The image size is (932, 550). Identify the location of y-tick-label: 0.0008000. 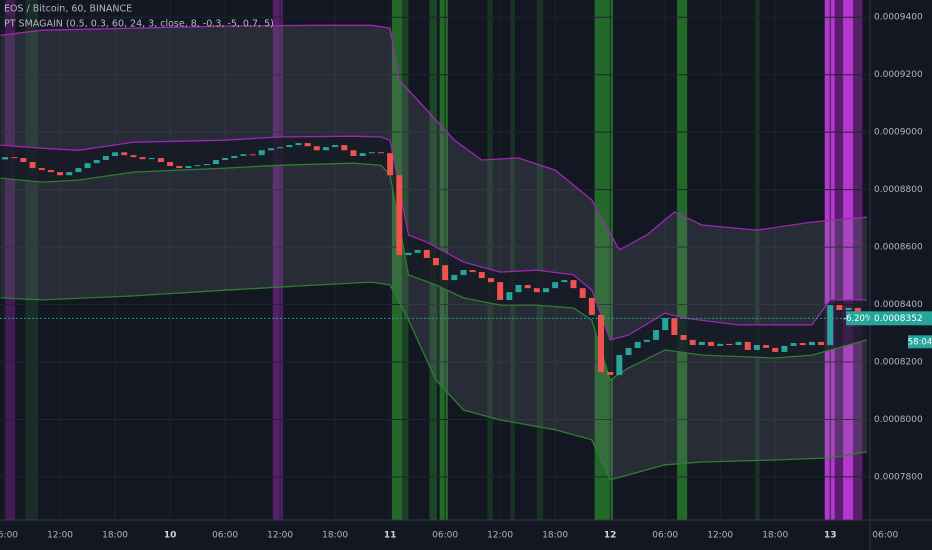
(898, 420).